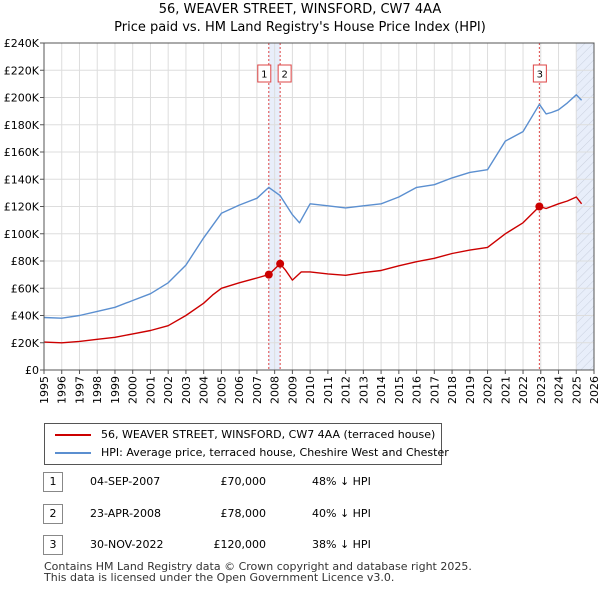 Image resolution: width=600 pixels, height=590 pixels. Describe the element at coordinates (221, 390) in the screenshot. I see `x-tick-label: 2005` at that location.